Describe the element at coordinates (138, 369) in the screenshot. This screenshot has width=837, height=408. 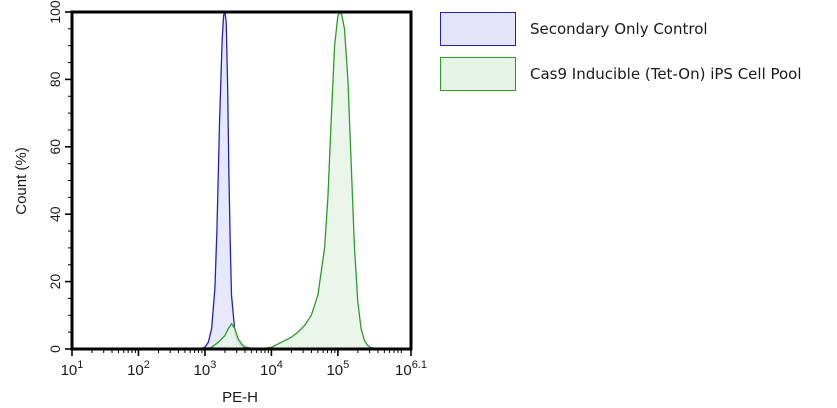
I see `x-tick-label: 10²` at that location.